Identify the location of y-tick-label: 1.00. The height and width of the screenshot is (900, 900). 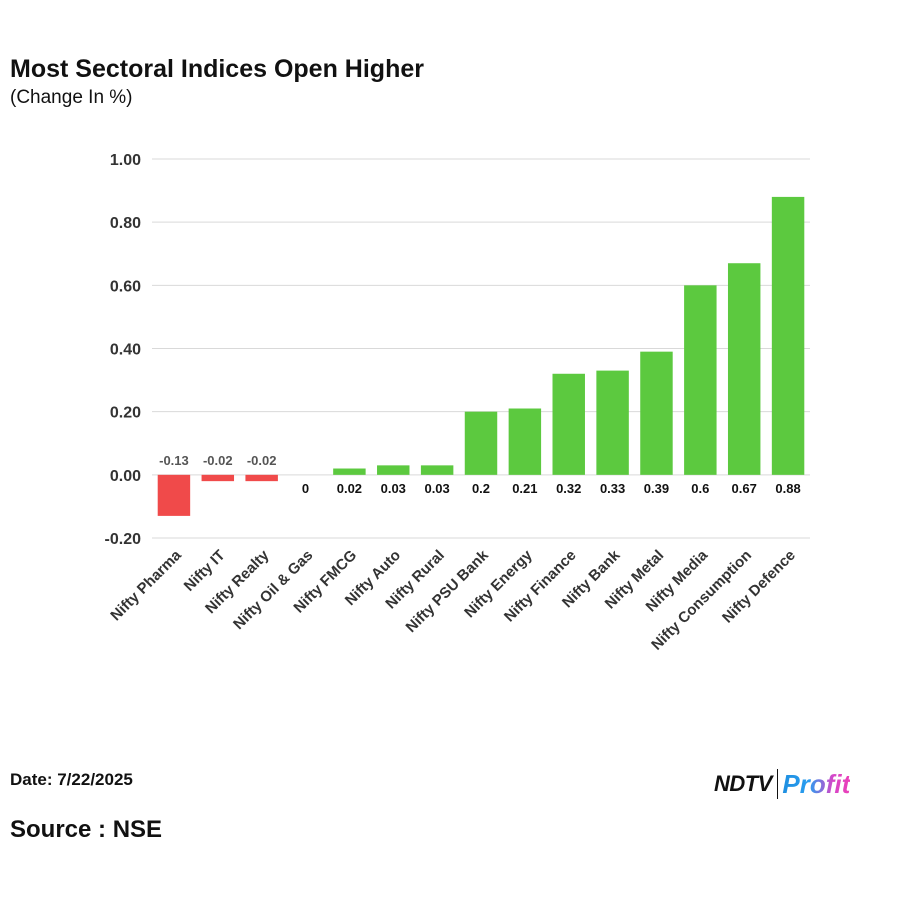
(125, 160).